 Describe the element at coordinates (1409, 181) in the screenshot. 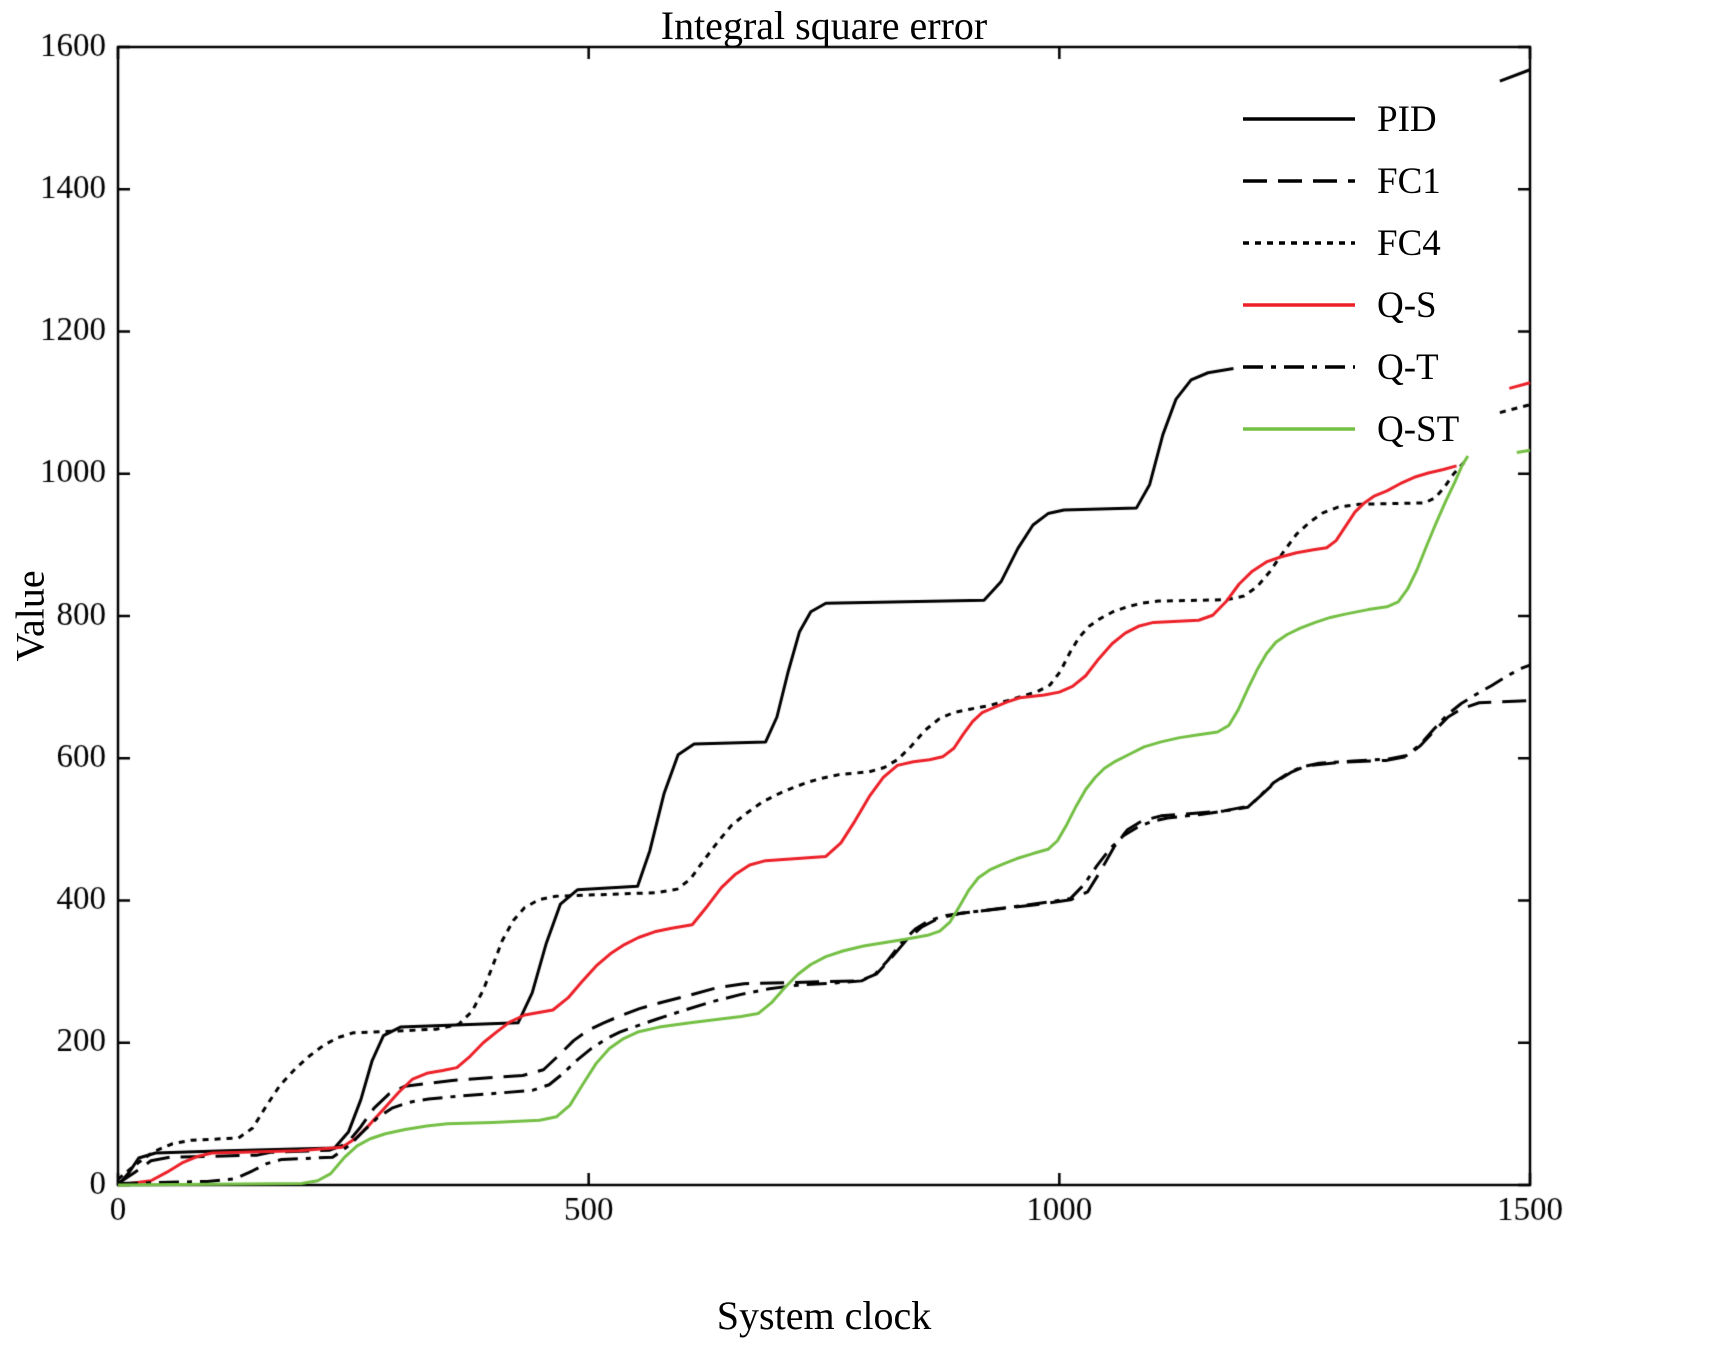

I see `legend-label: FC1` at that location.